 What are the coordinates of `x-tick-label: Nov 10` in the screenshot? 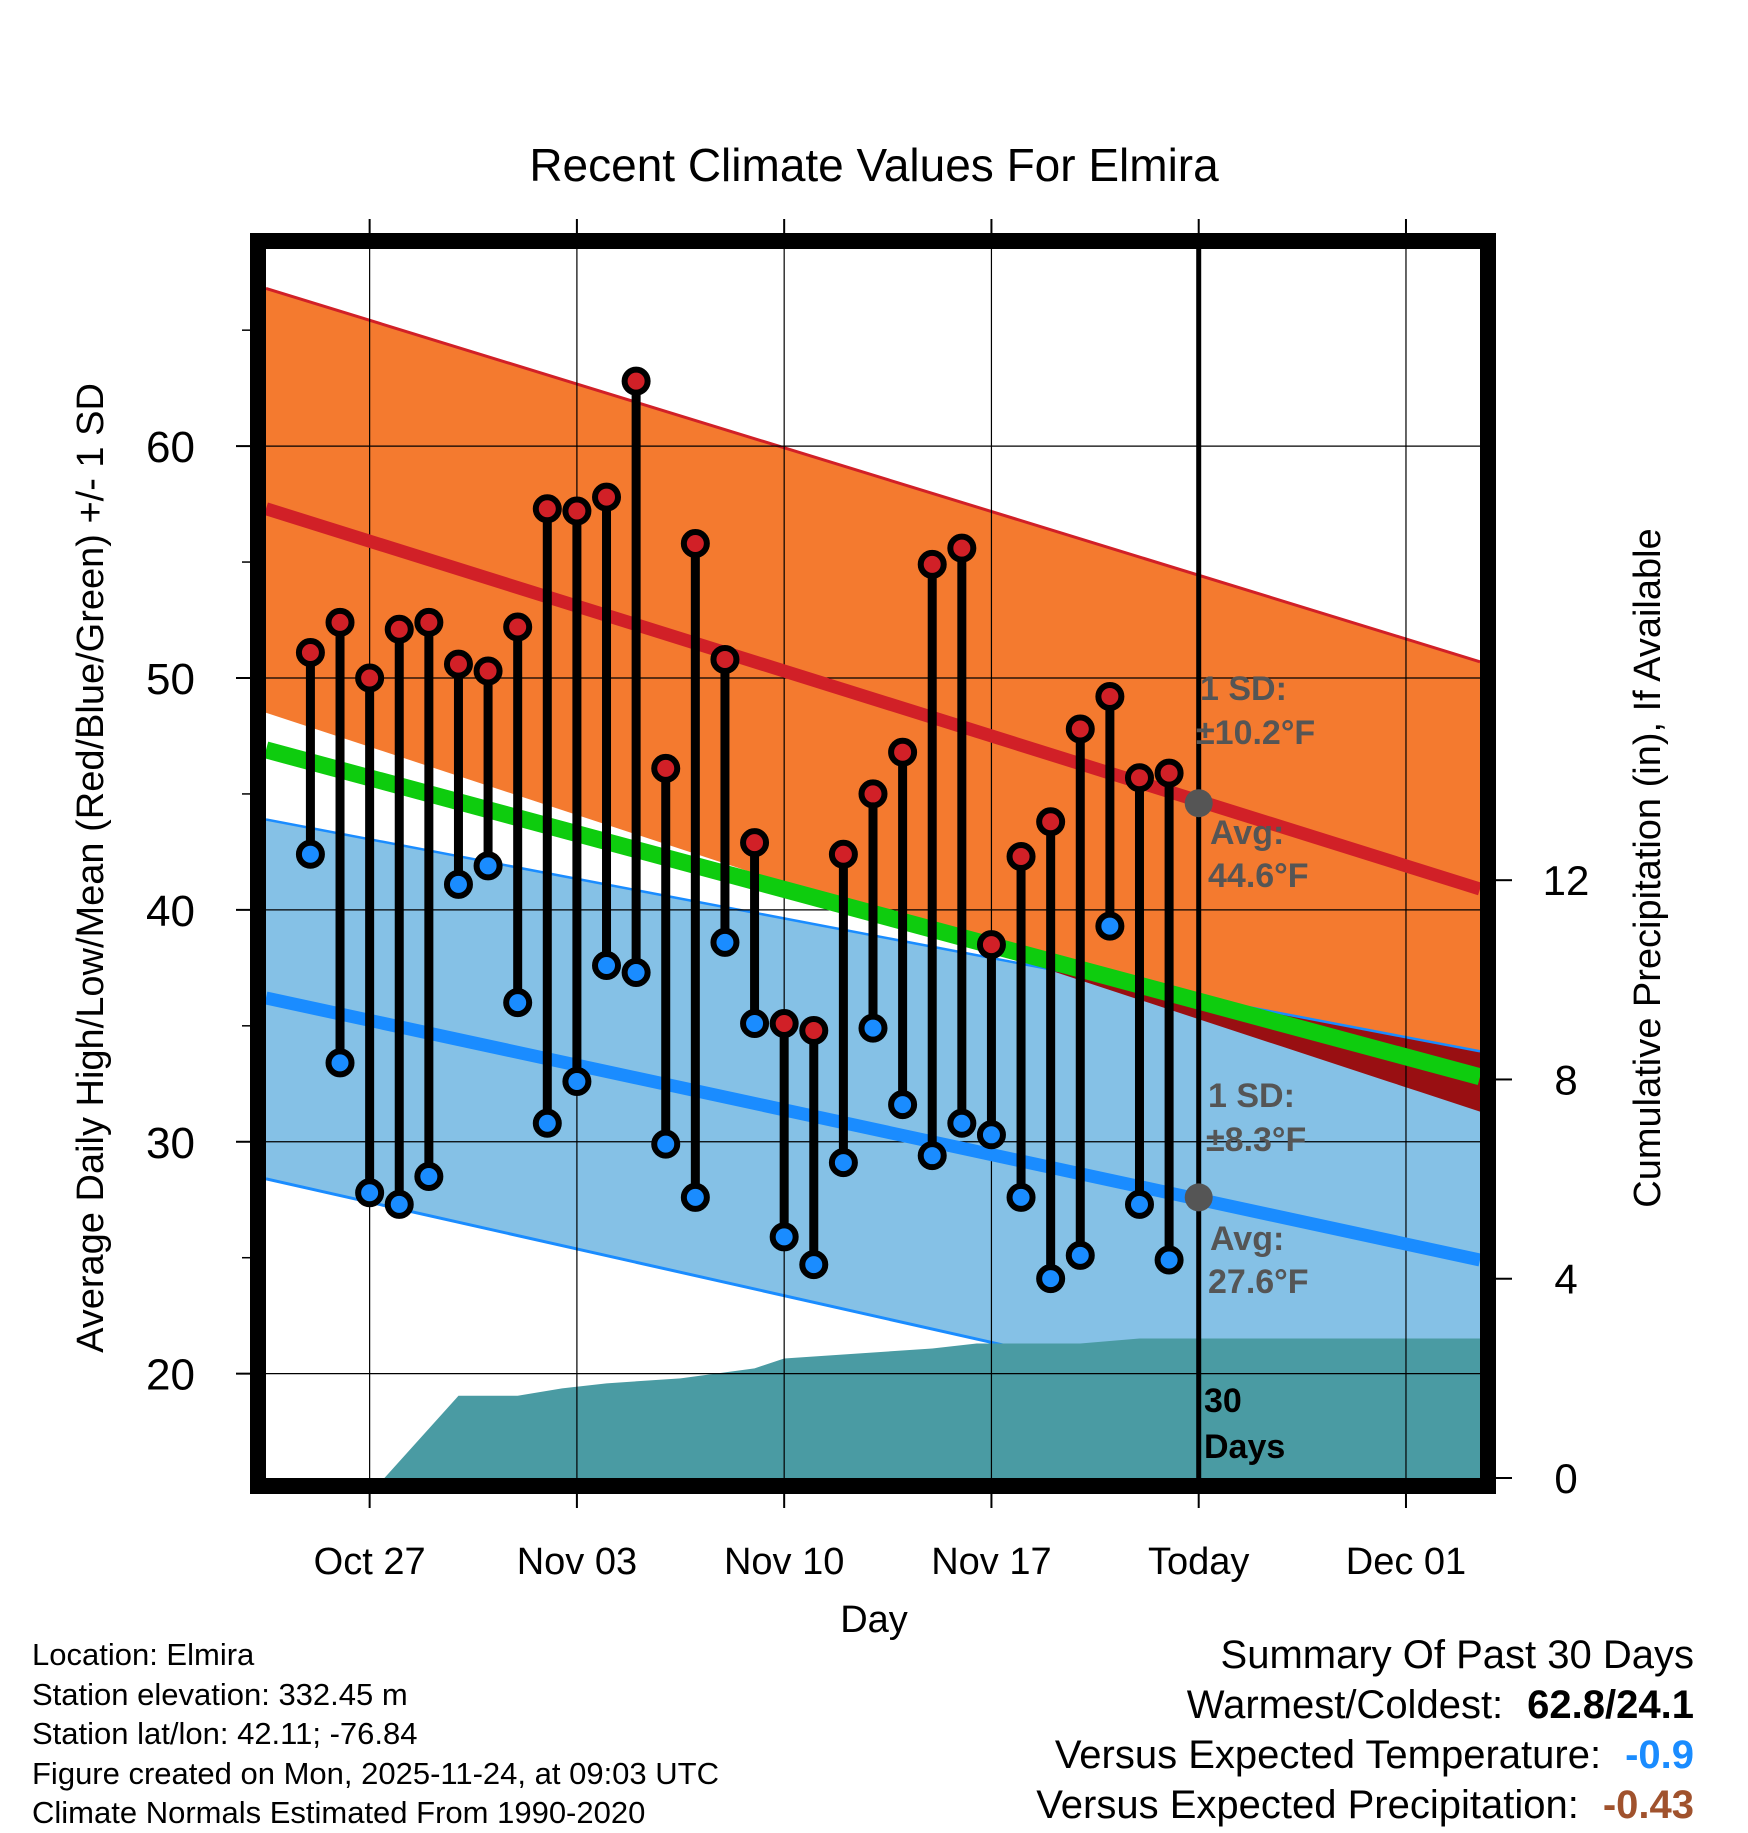 It's located at (784, 1562).